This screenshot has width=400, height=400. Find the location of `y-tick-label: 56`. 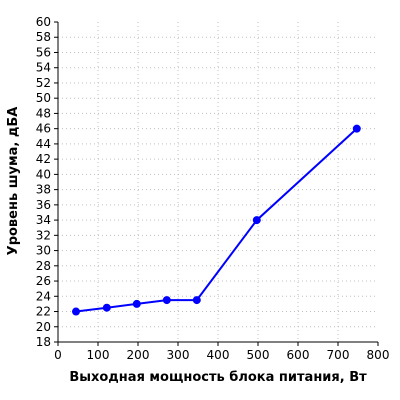

y-tick-label: 56 is located at coordinates (43, 52).